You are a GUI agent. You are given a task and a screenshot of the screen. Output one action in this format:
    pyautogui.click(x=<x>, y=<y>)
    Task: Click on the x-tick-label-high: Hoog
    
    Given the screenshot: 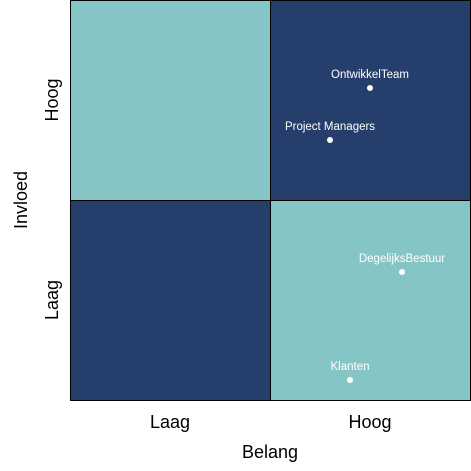 What is the action you would take?
    pyautogui.click(x=369, y=422)
    